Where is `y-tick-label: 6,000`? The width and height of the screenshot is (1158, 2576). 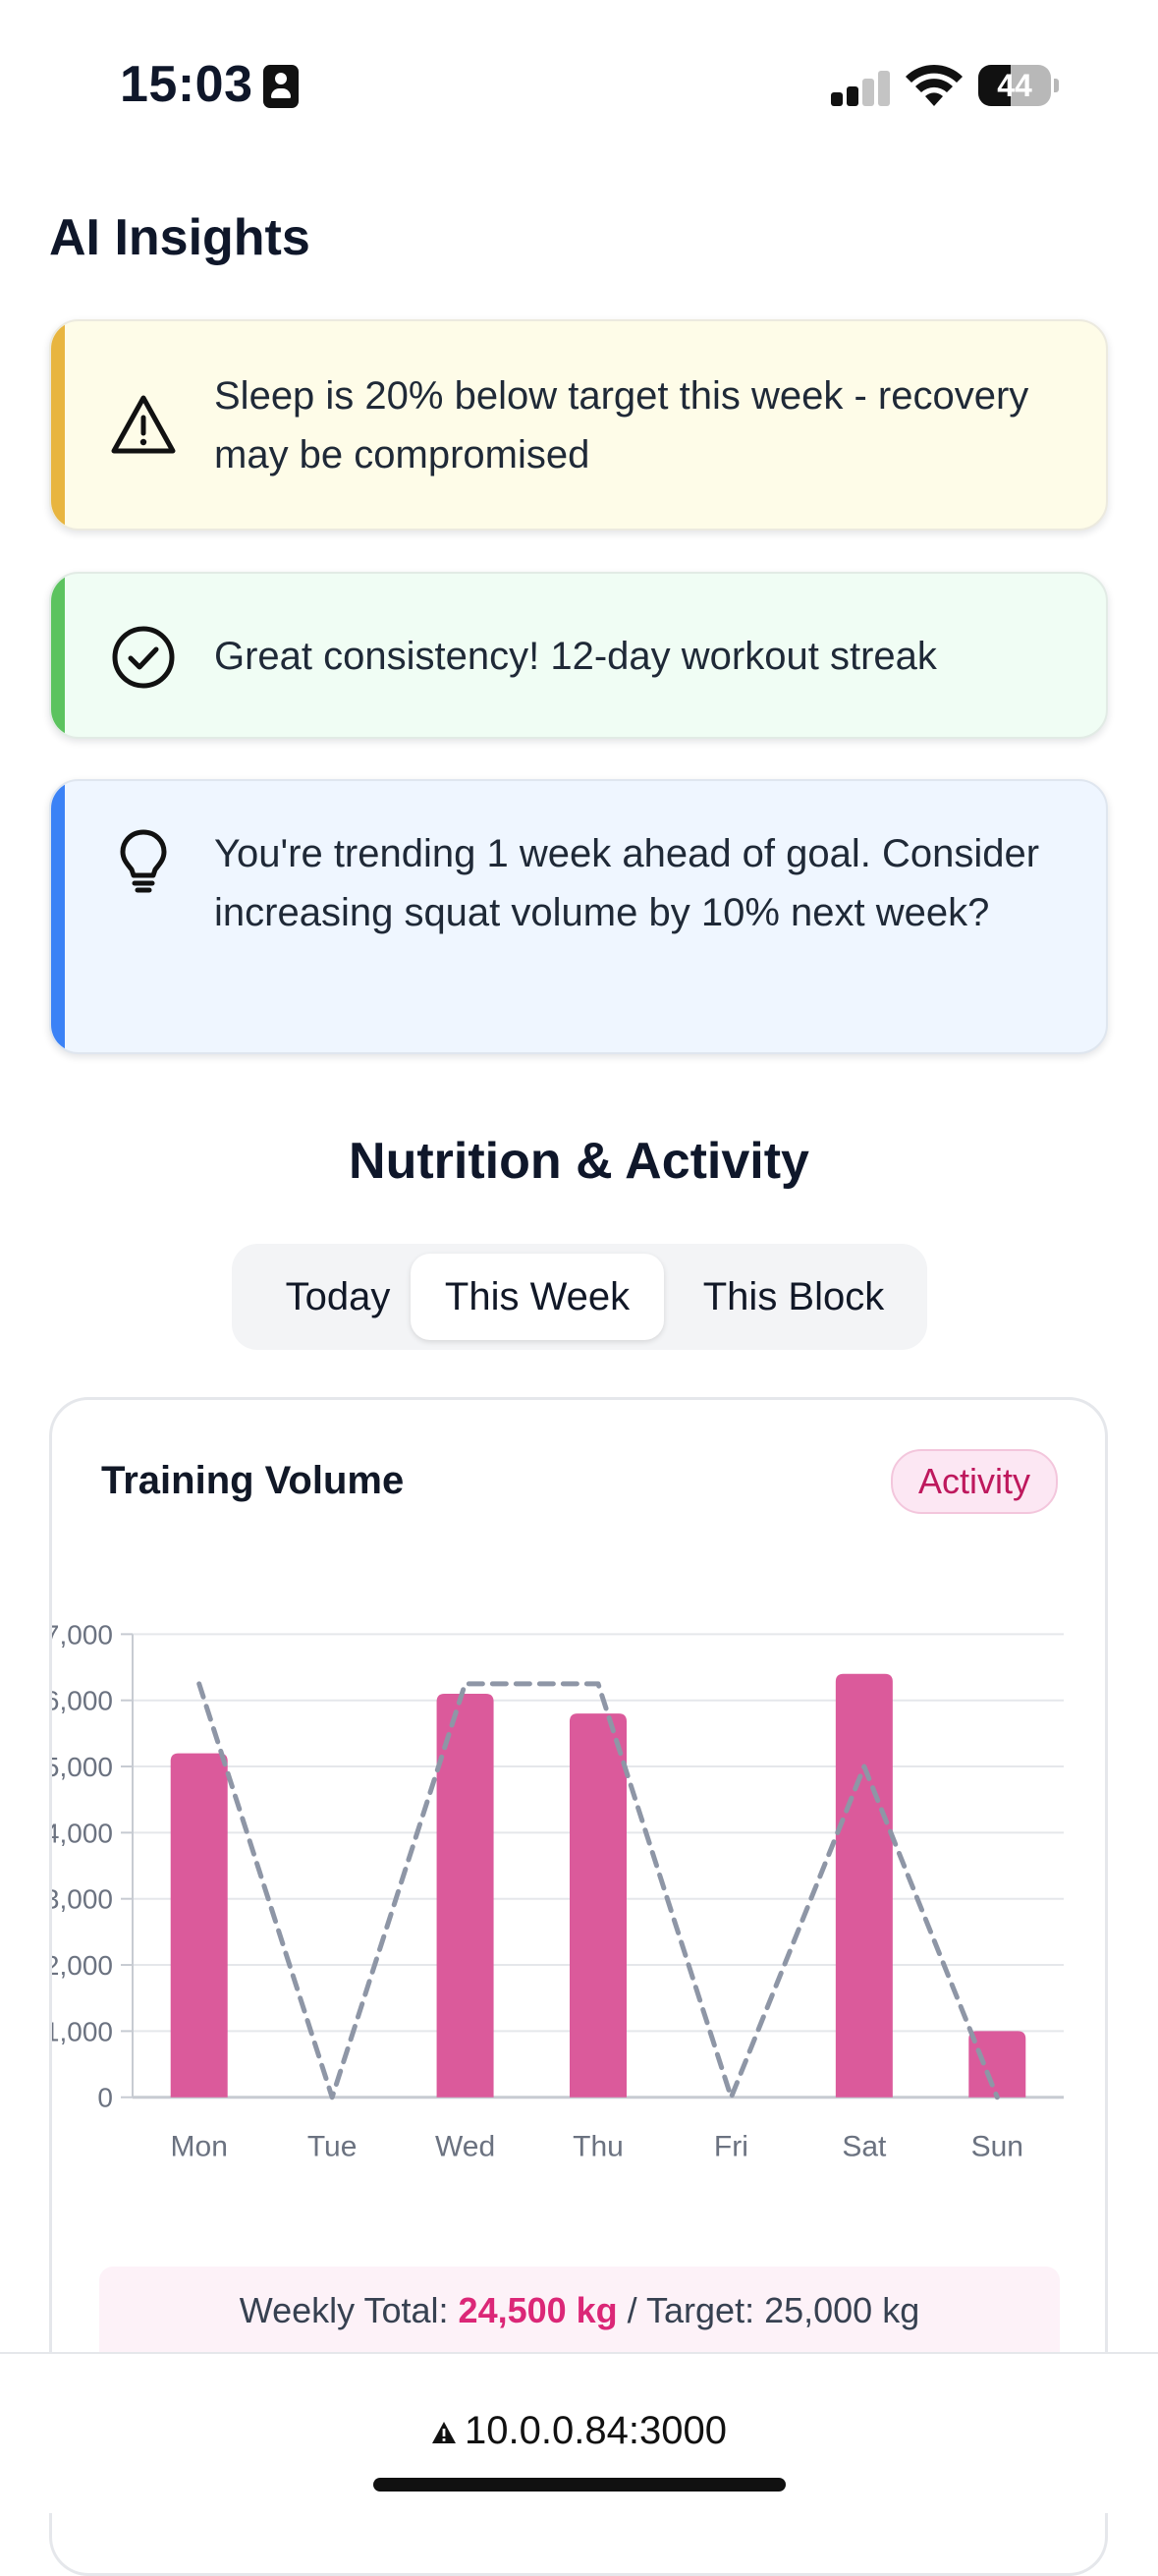 y-tick-label: 6,000 is located at coordinates (82, 1701).